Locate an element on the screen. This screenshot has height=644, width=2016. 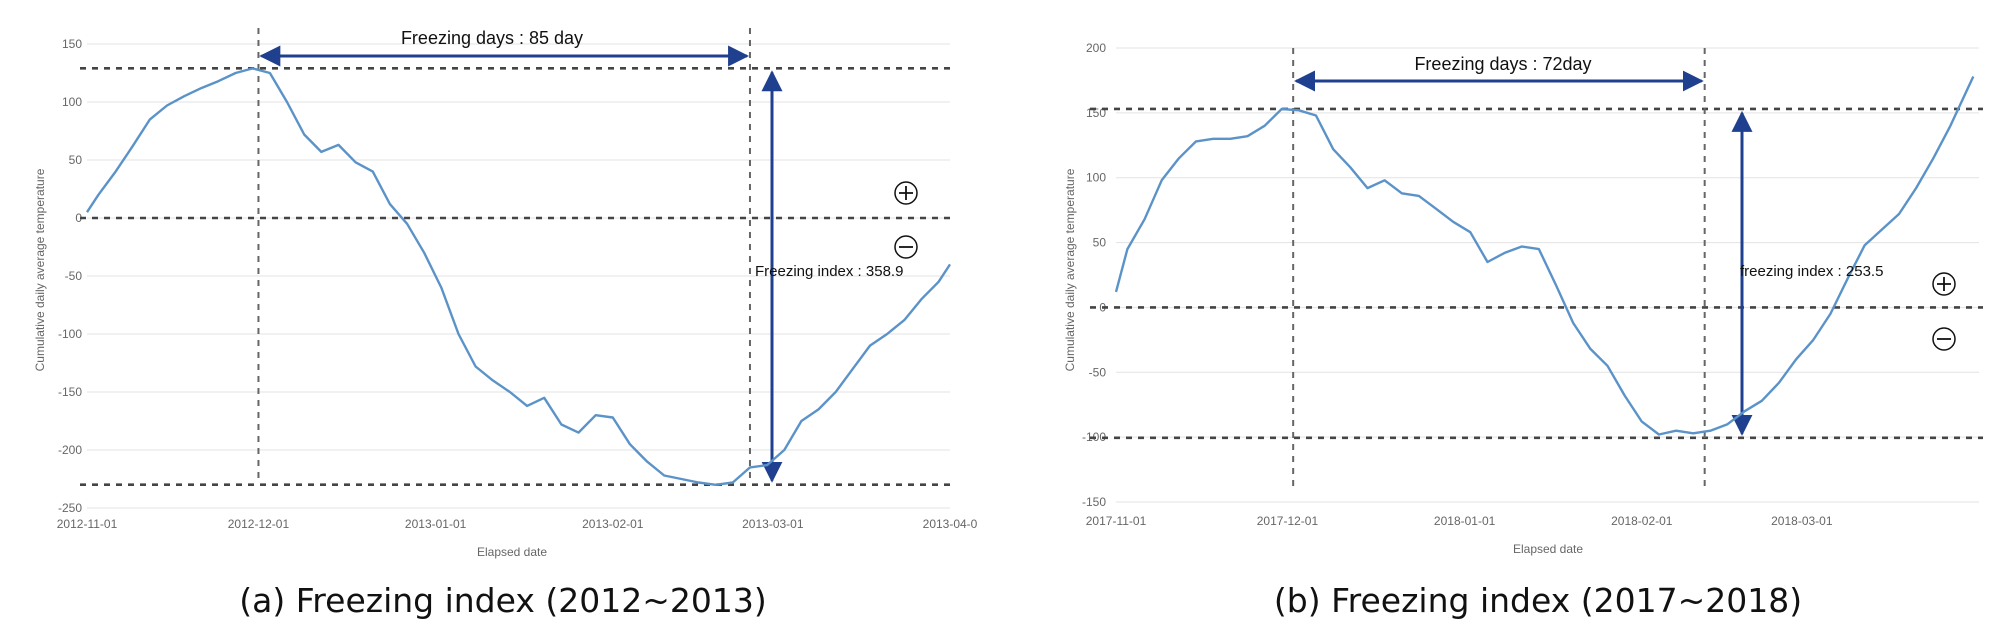
x-tick-label: 2012-12-01 is located at coordinates (259, 524).